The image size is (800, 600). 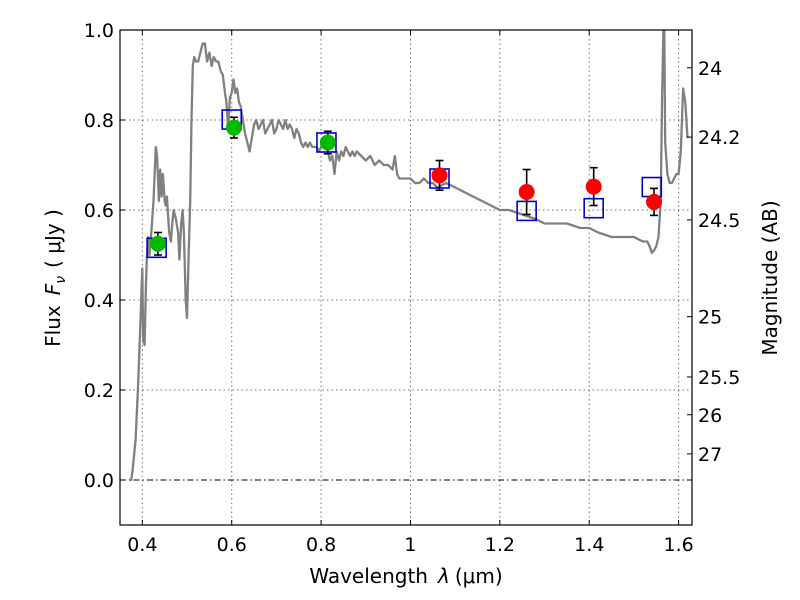 I want to click on y2-tick-label: 24.5, so click(x=719, y=221).